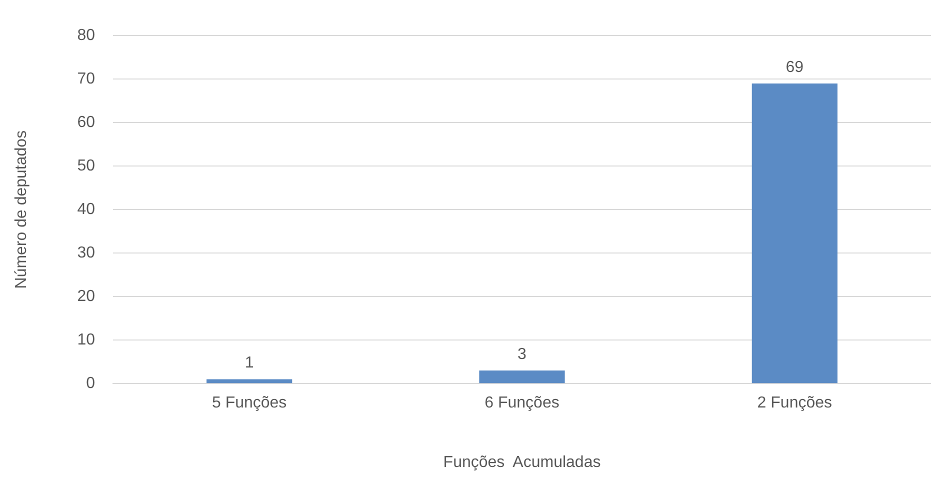 This screenshot has width=939, height=484. Describe the element at coordinates (794, 403) in the screenshot. I see `x-tick-label: 2 Funções` at that location.